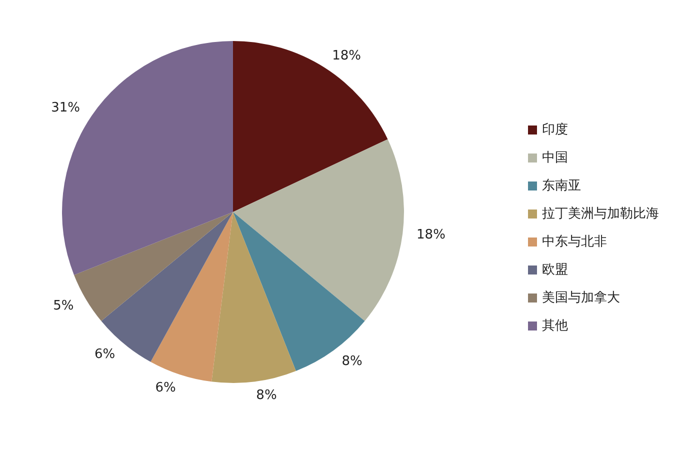  Describe the element at coordinates (600, 214) in the screenshot. I see `legend-label: 拉丁美洲与加勒比海` at that location.